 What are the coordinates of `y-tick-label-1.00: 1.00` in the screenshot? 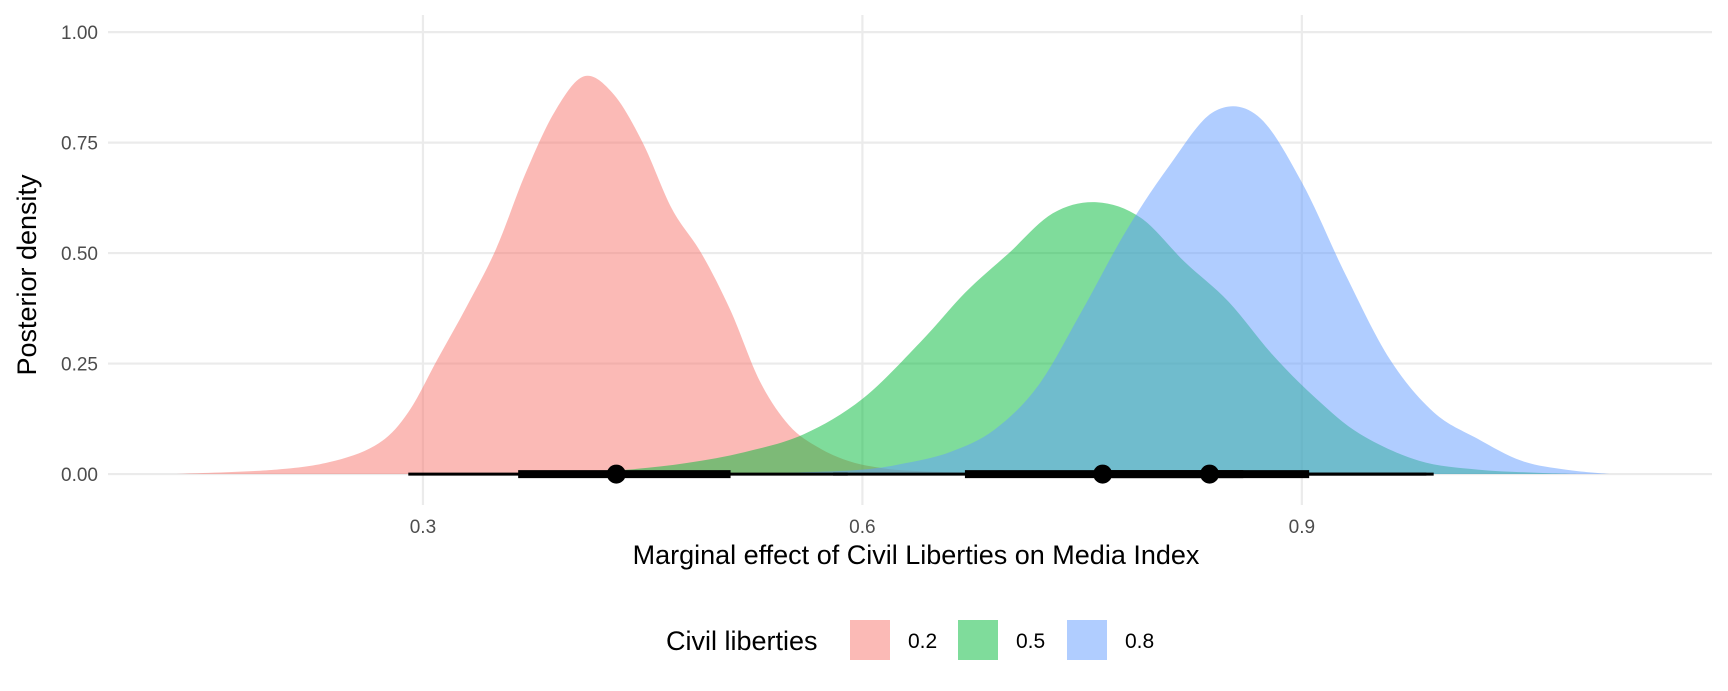 It's located at (79, 33).